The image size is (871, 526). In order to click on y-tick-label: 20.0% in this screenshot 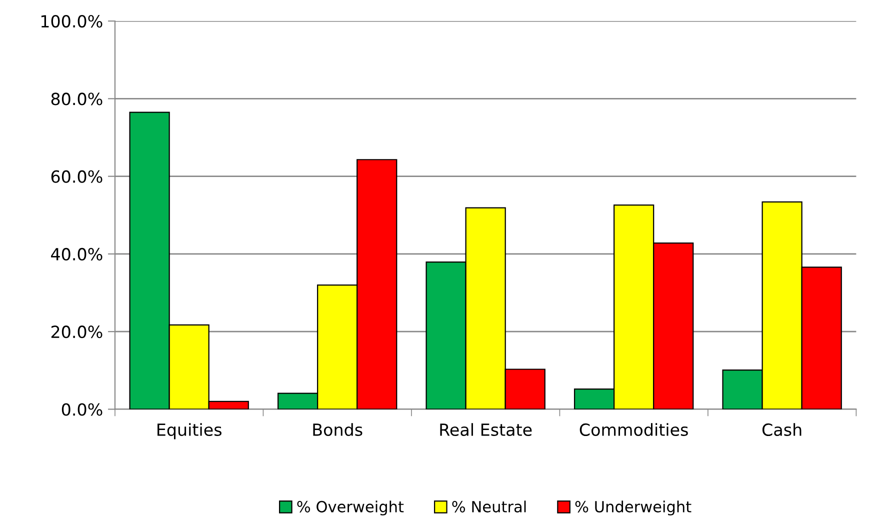, I will do `click(76, 332)`.